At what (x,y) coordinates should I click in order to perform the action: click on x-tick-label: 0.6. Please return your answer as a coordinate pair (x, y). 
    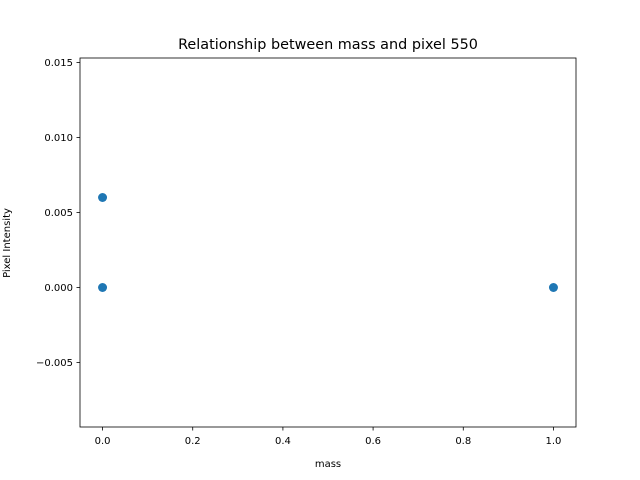
    Looking at the image, I should click on (373, 441).